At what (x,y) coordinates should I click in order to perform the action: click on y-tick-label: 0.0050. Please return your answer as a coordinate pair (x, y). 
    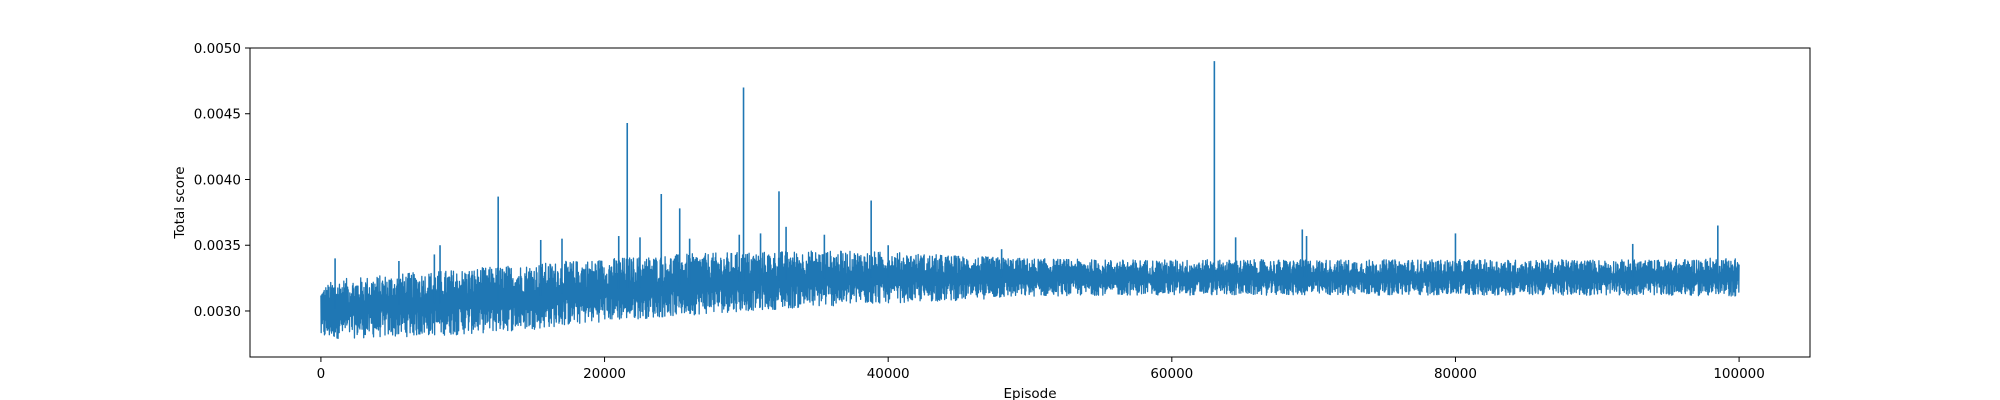
    Looking at the image, I should click on (217, 49).